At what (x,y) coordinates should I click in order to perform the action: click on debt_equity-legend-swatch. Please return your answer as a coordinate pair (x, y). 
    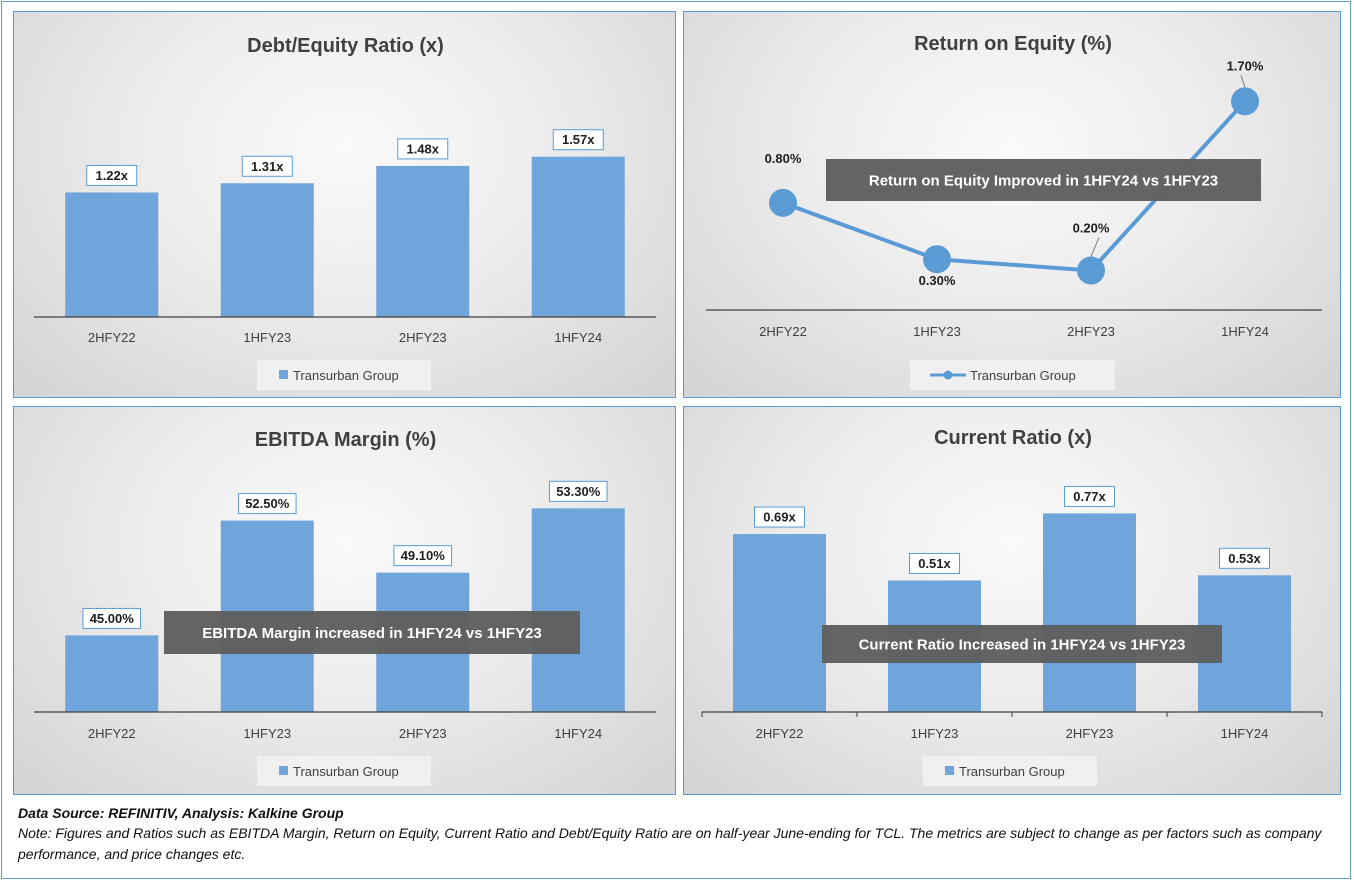
    Looking at the image, I should click on (283, 374).